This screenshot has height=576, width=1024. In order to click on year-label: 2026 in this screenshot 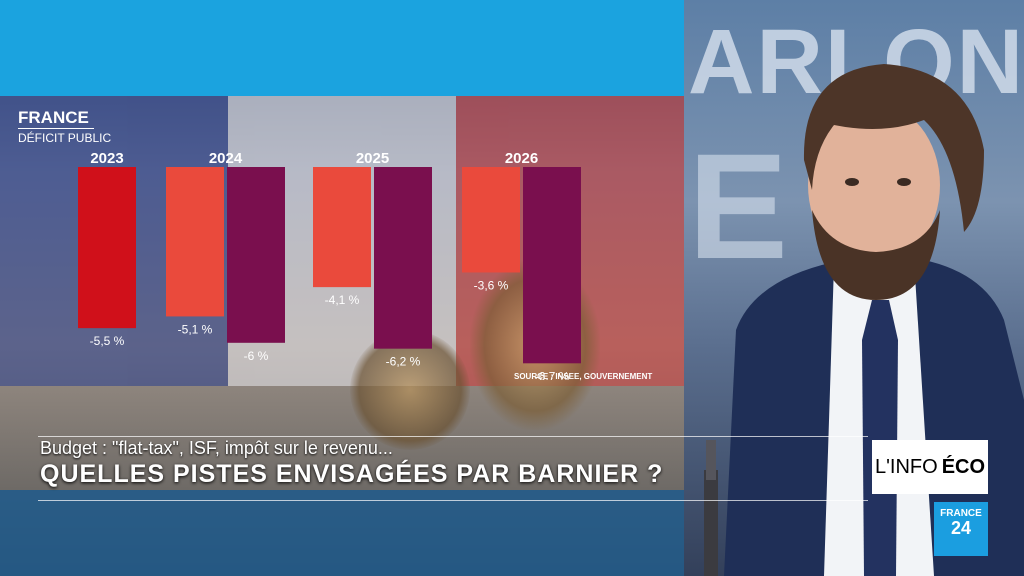, I will do `click(521, 158)`.